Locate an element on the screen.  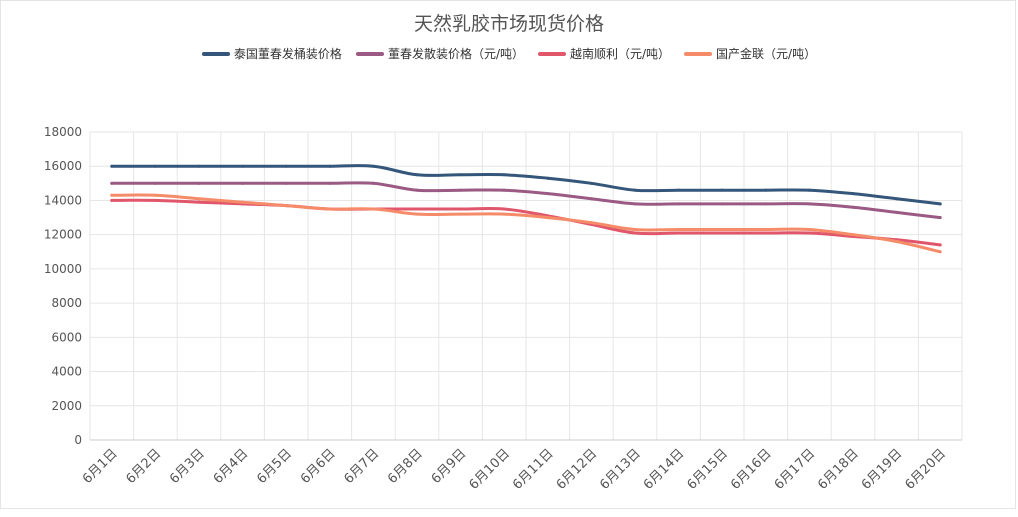
y-tick-label: 0 is located at coordinates (78, 440).